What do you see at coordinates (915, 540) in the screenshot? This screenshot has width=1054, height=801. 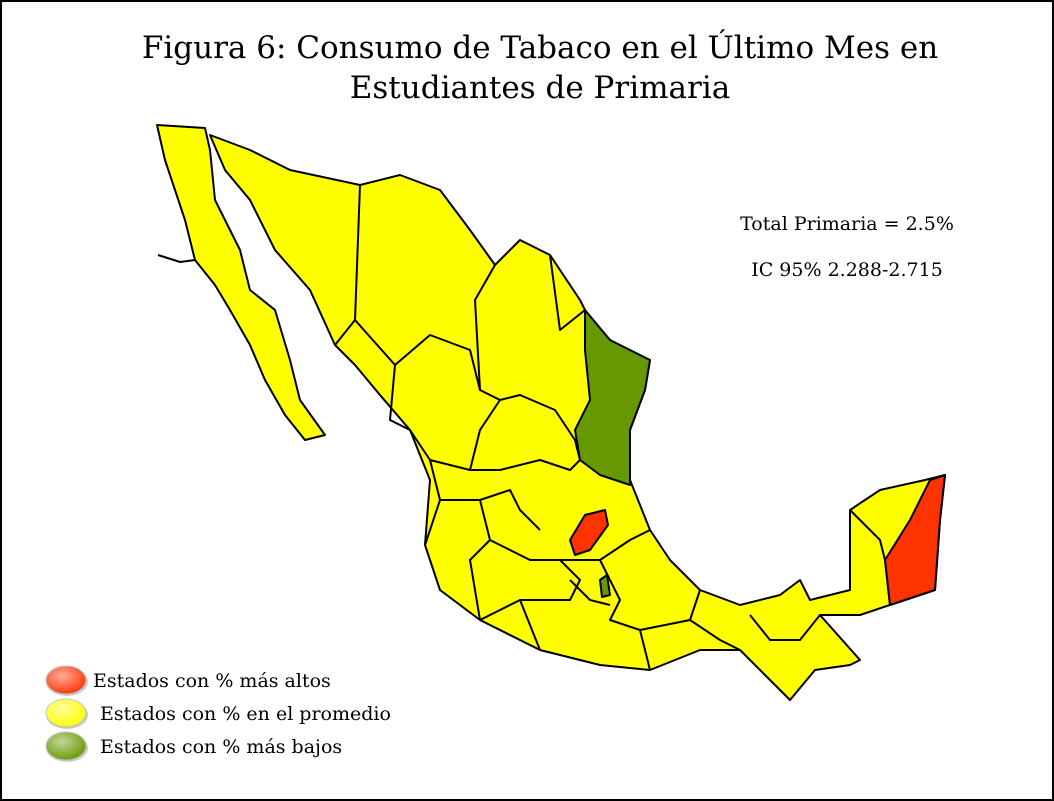 I see `quintana-roo` at bounding box center [915, 540].